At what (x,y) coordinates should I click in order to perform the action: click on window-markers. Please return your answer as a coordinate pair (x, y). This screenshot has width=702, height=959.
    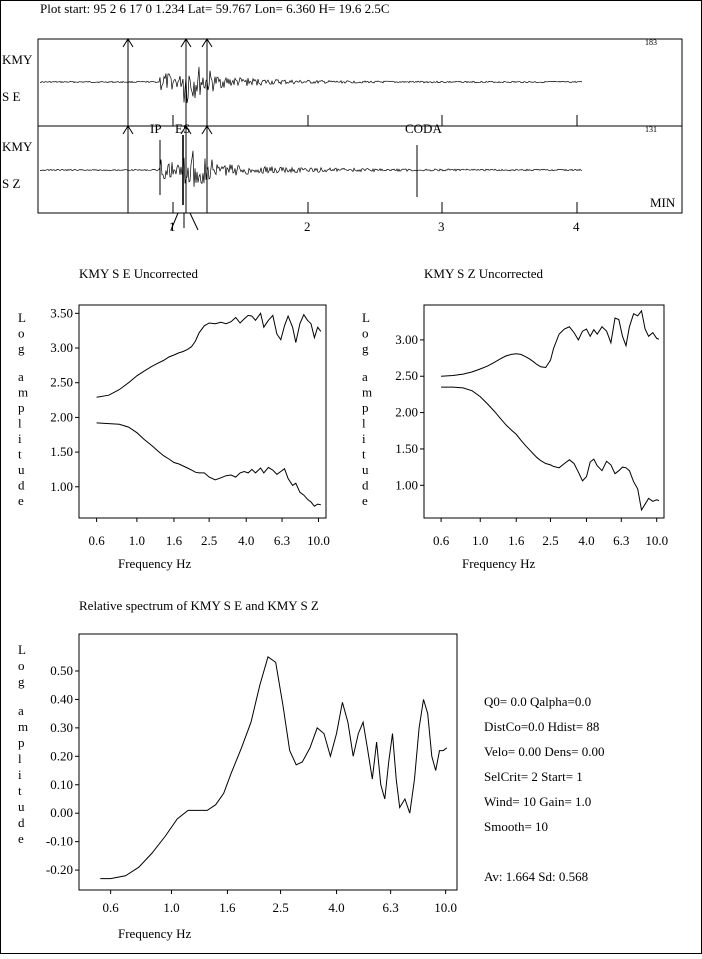
    Looking at the image, I should click on (270, 134).